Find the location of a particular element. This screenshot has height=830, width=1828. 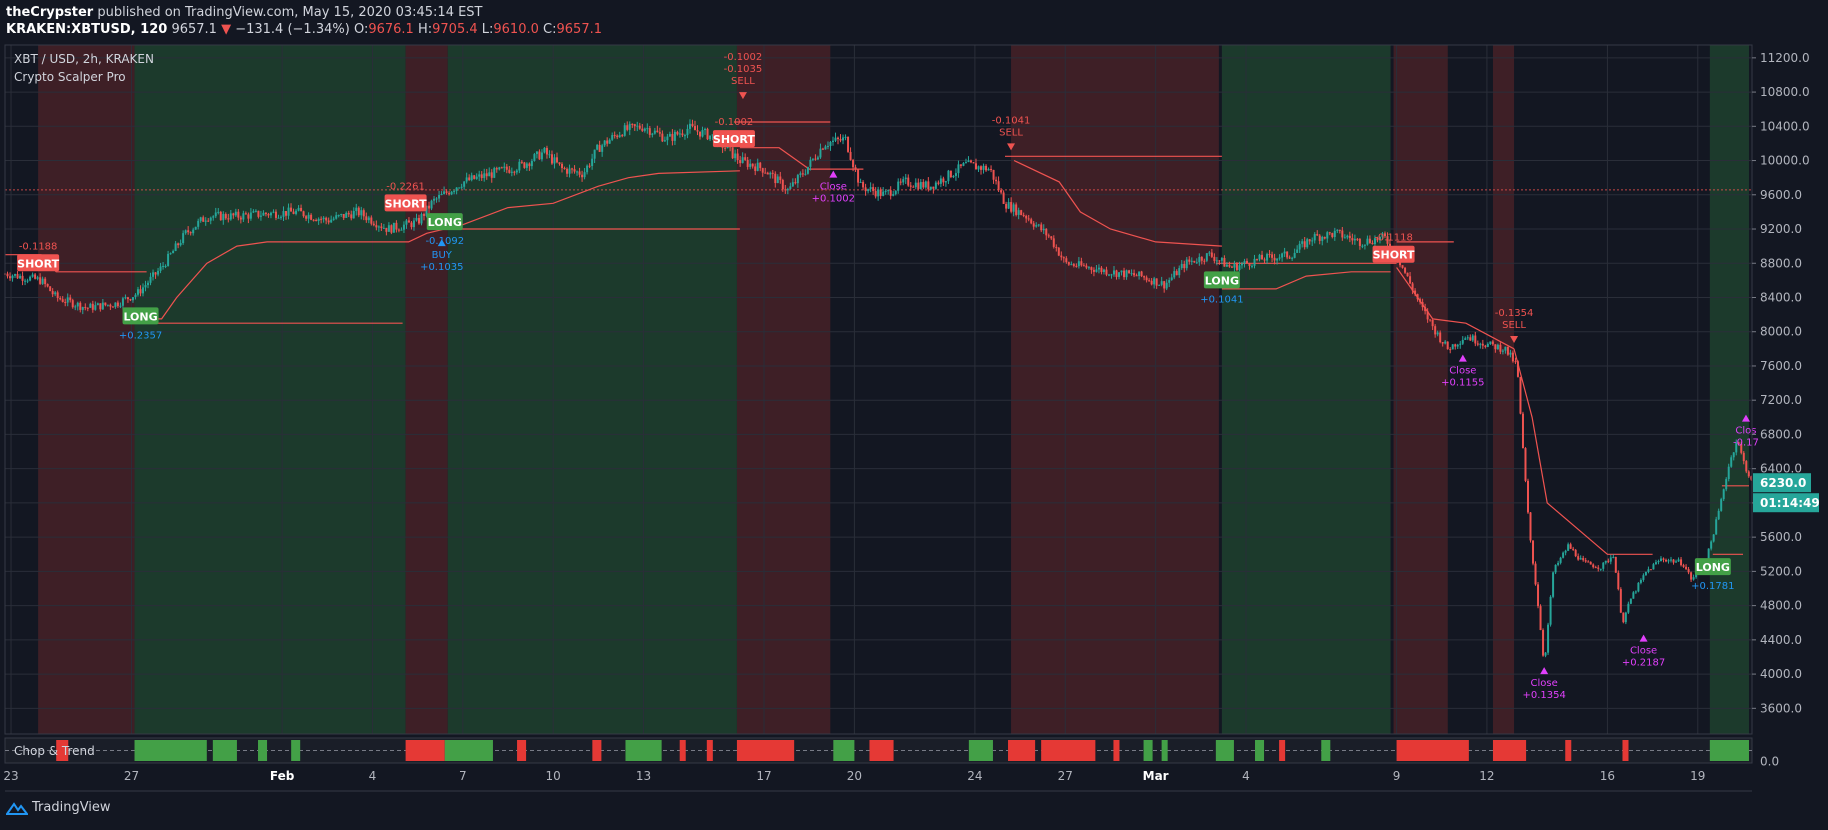

buy-label: BUY is located at coordinates (442, 255).